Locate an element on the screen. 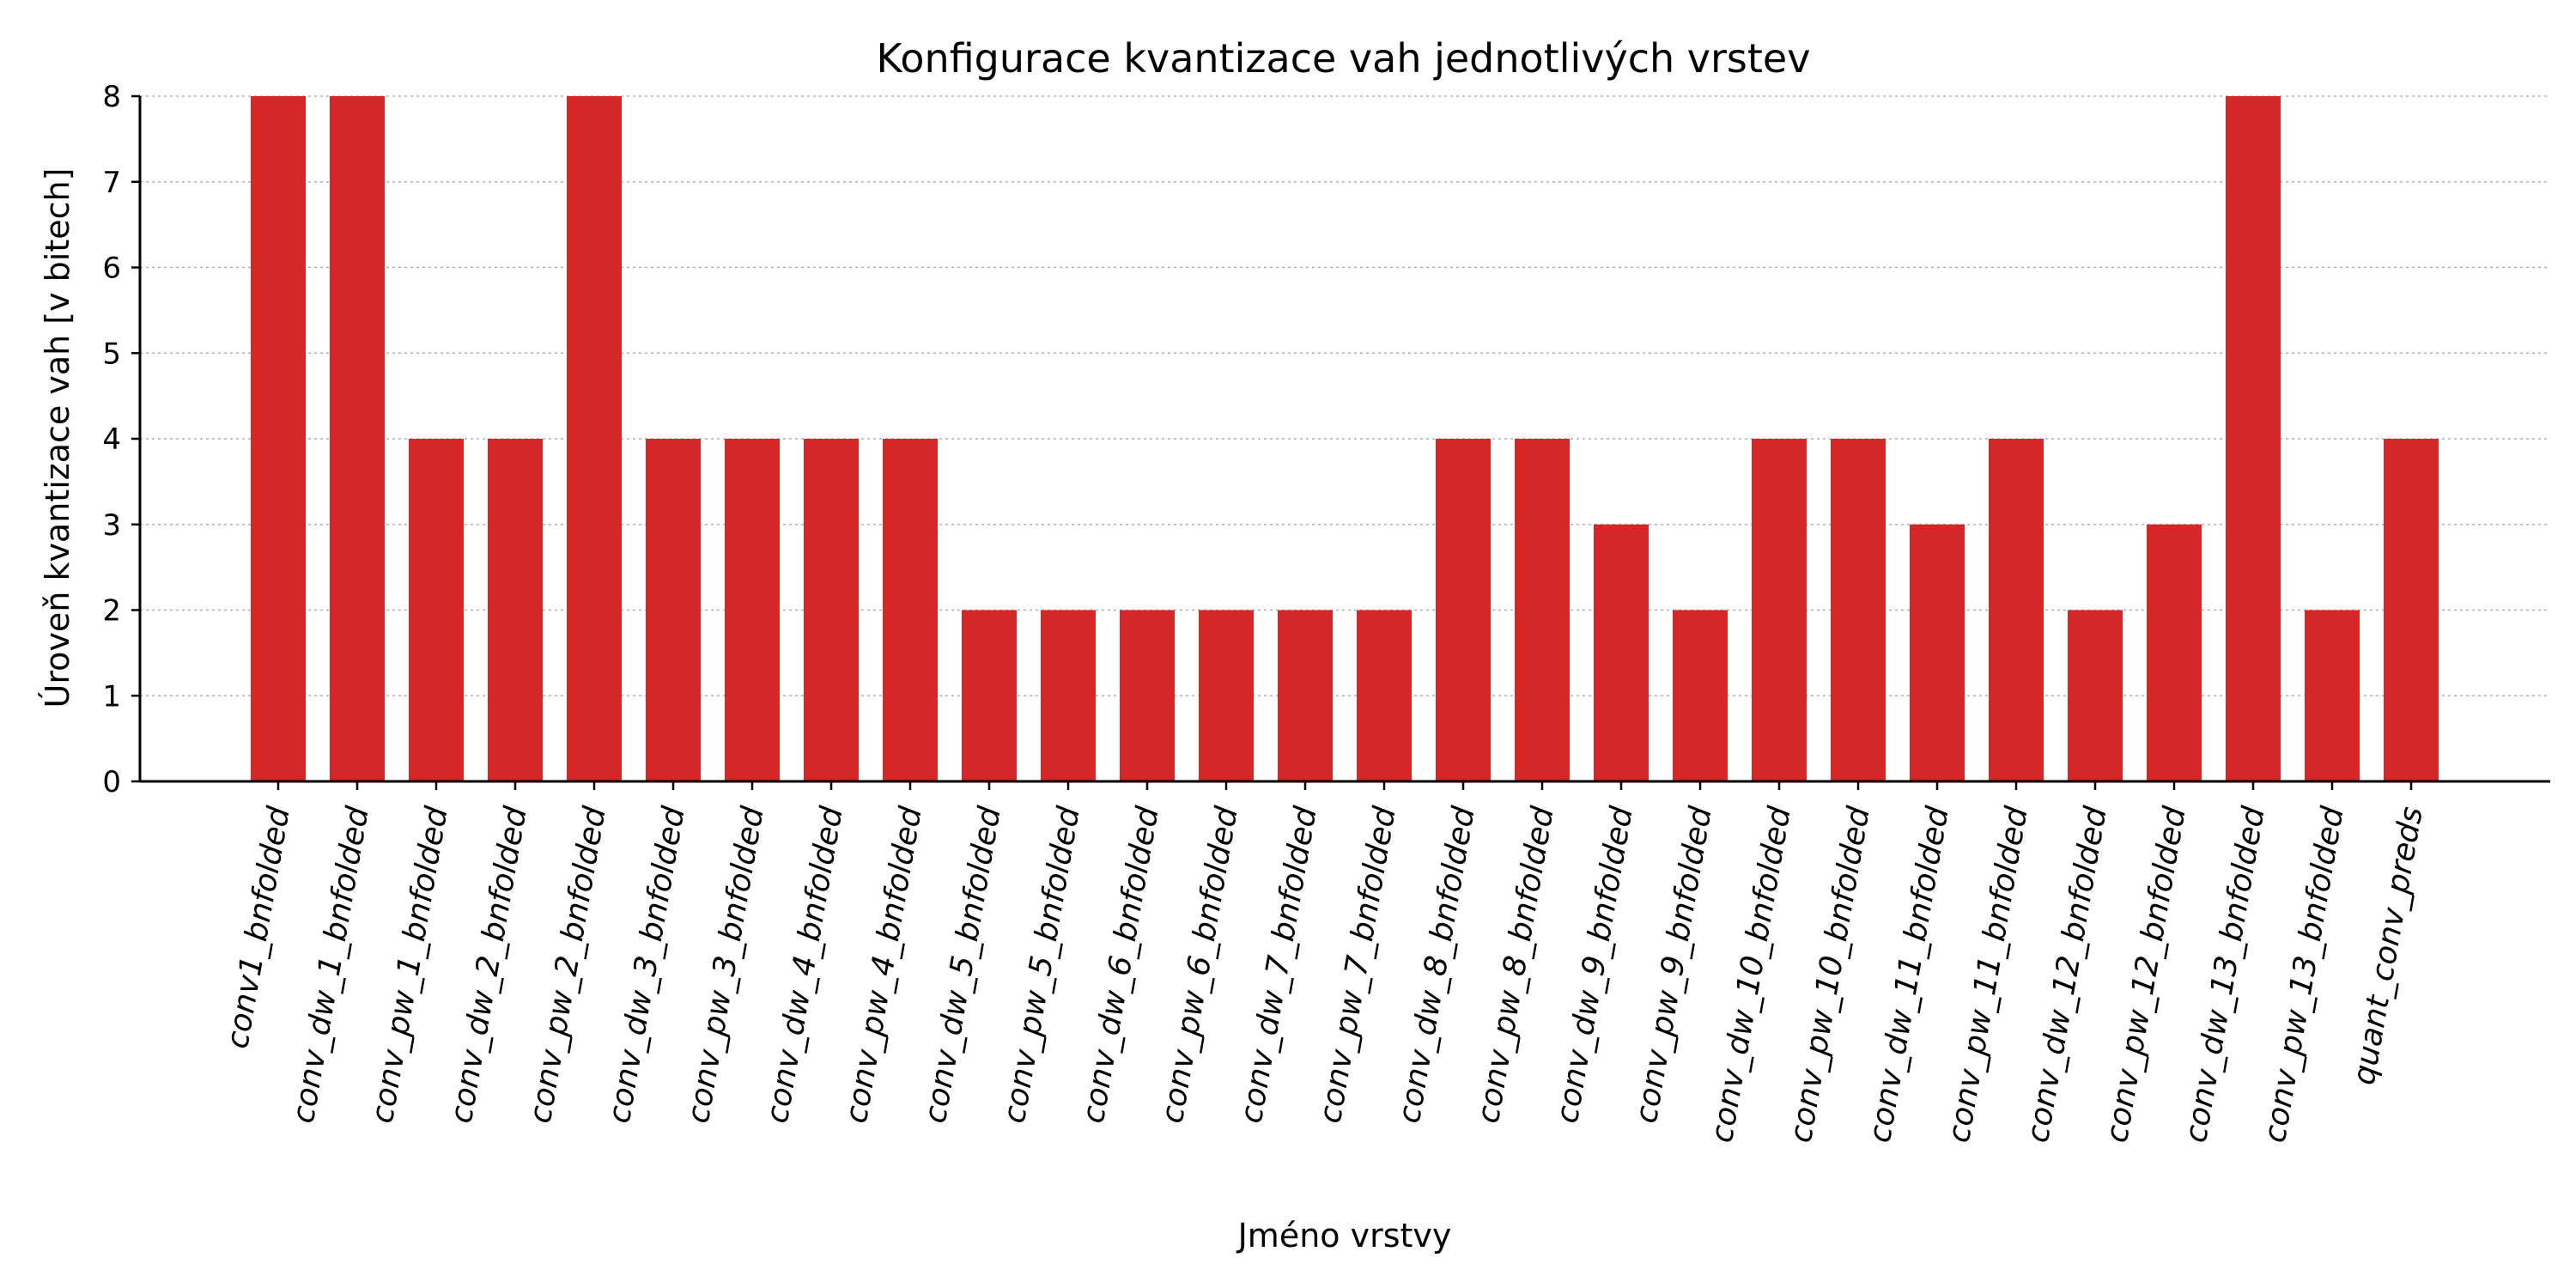 The height and width of the screenshot is (1288, 2576). x-tick-label: conv_pw_12_bnfolded is located at coordinates (2146, 974).